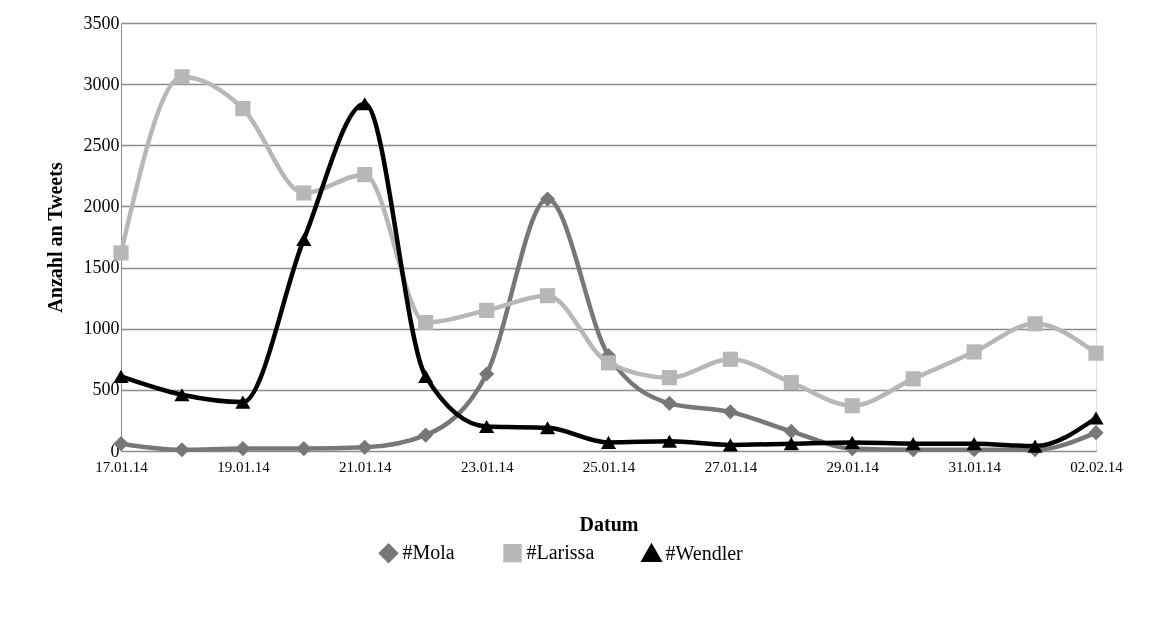  What do you see at coordinates (704, 552) in the screenshot?
I see `legend-label: #Wendler` at bounding box center [704, 552].